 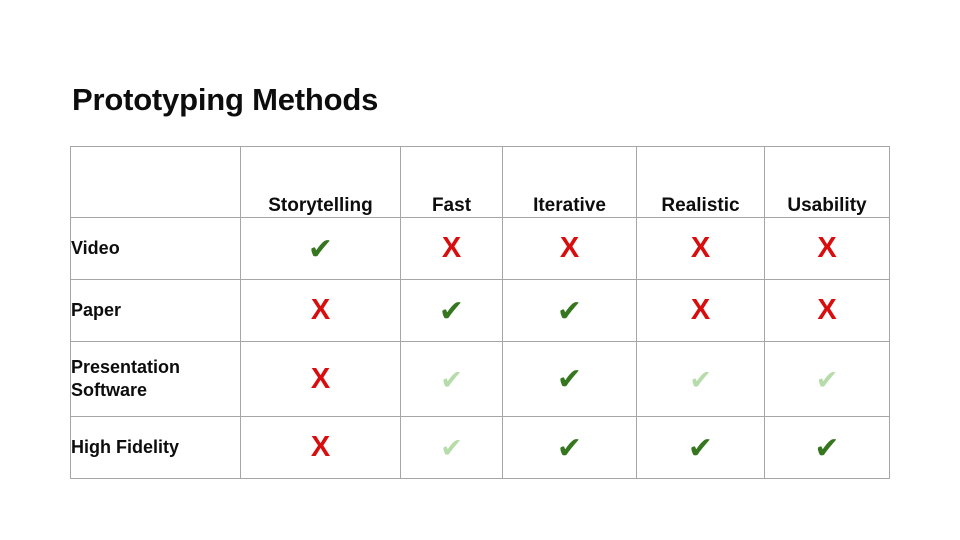 I want to click on cell-presentation-software-iterative: ✔, so click(x=569, y=379).